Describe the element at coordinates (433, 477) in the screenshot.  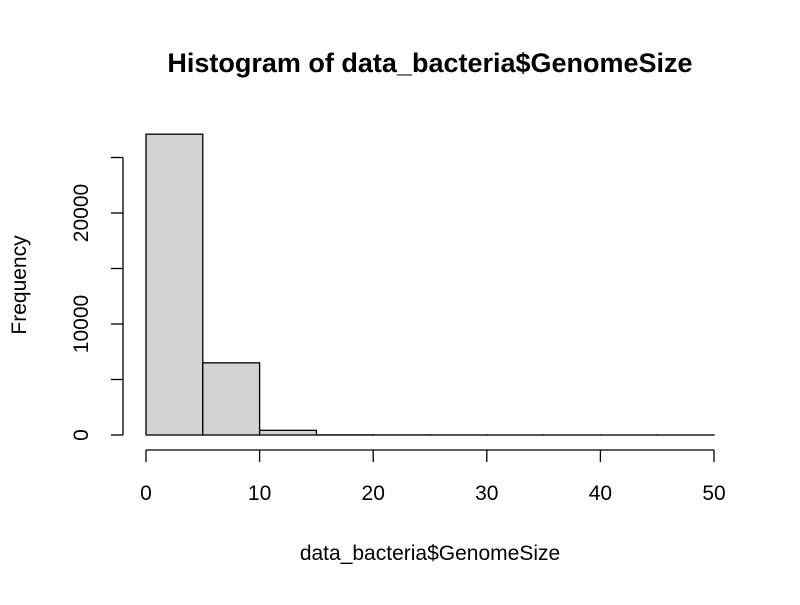
I see `x-axis: 0 10 20 30 40 50` at that location.